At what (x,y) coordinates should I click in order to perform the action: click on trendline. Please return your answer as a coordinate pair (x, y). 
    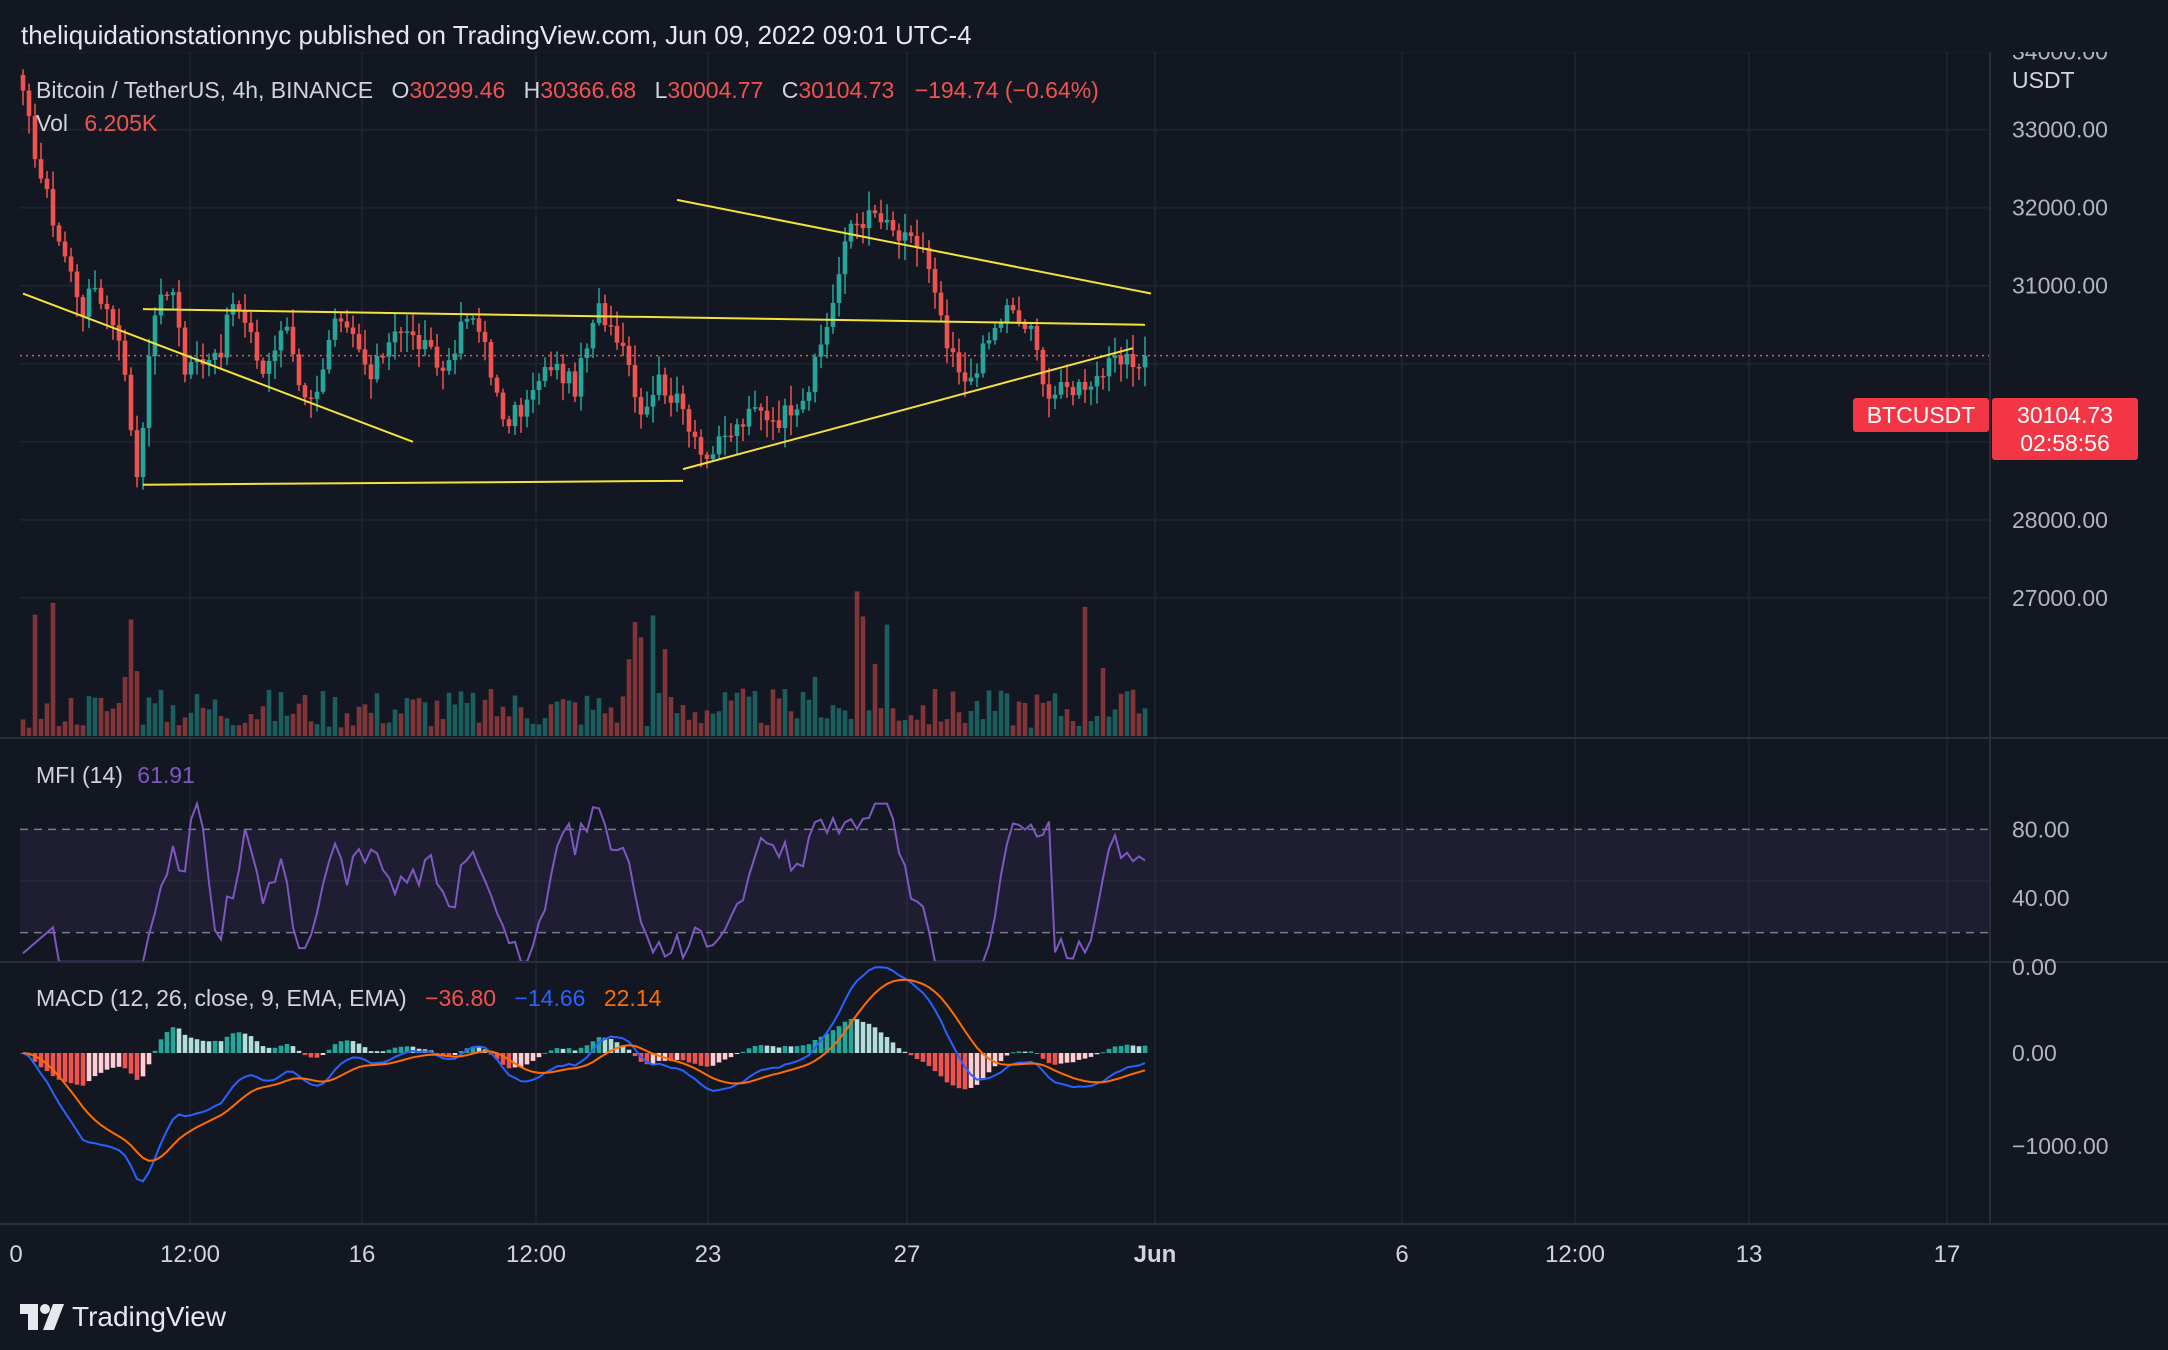
    Looking at the image, I should click on (908, 409).